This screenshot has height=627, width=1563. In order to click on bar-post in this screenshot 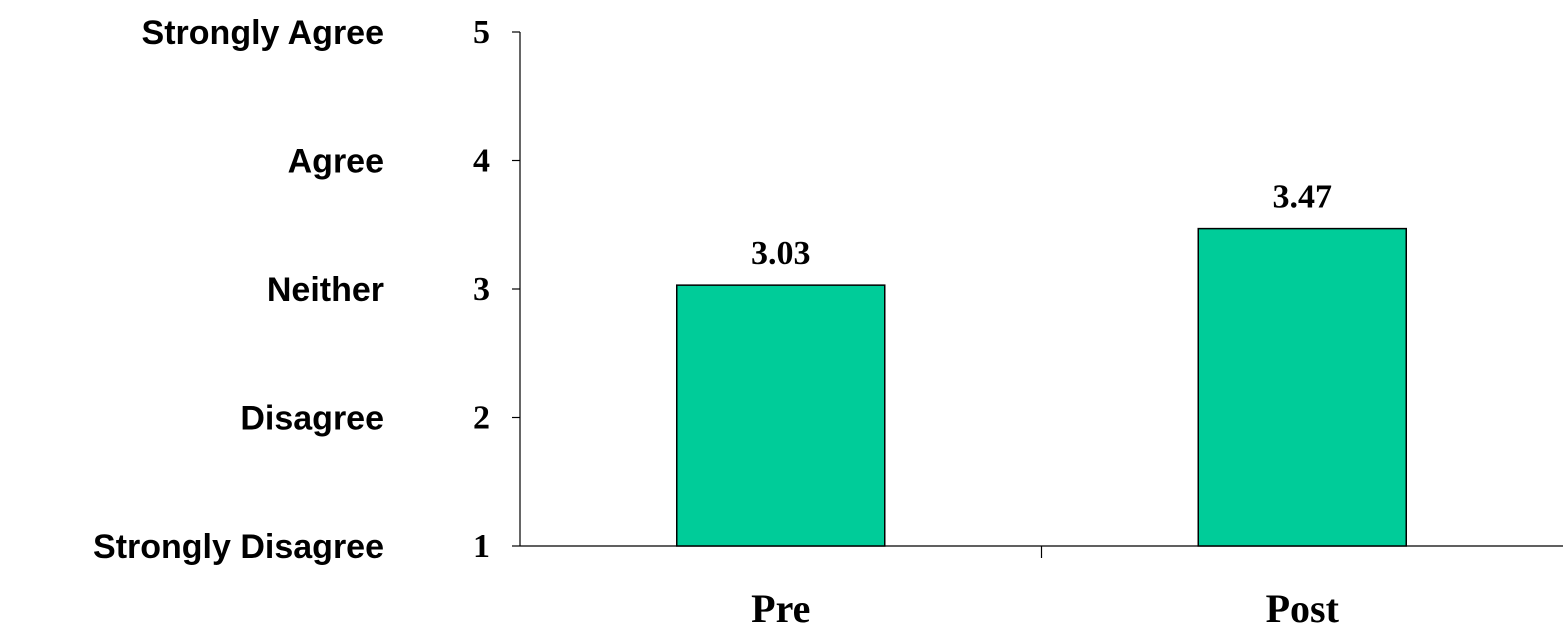, I will do `click(1302, 387)`.